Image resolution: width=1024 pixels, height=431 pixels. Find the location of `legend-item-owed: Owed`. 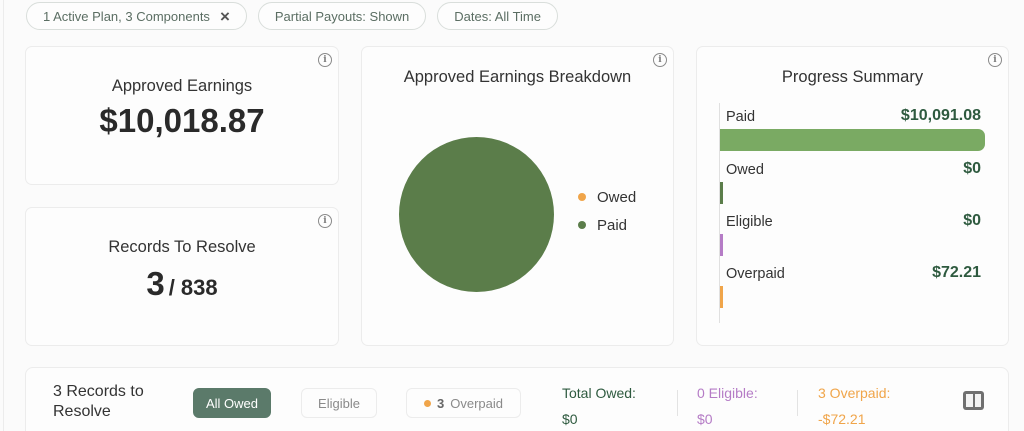

legend-item-owed: Owed is located at coordinates (607, 197).